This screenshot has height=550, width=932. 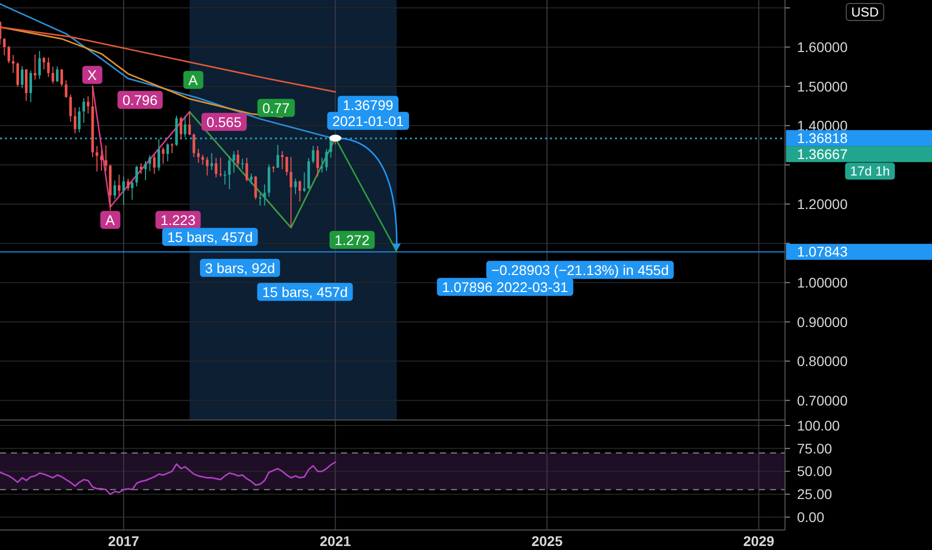 I want to click on y-tick-label: 0.90000, so click(x=822, y=322).